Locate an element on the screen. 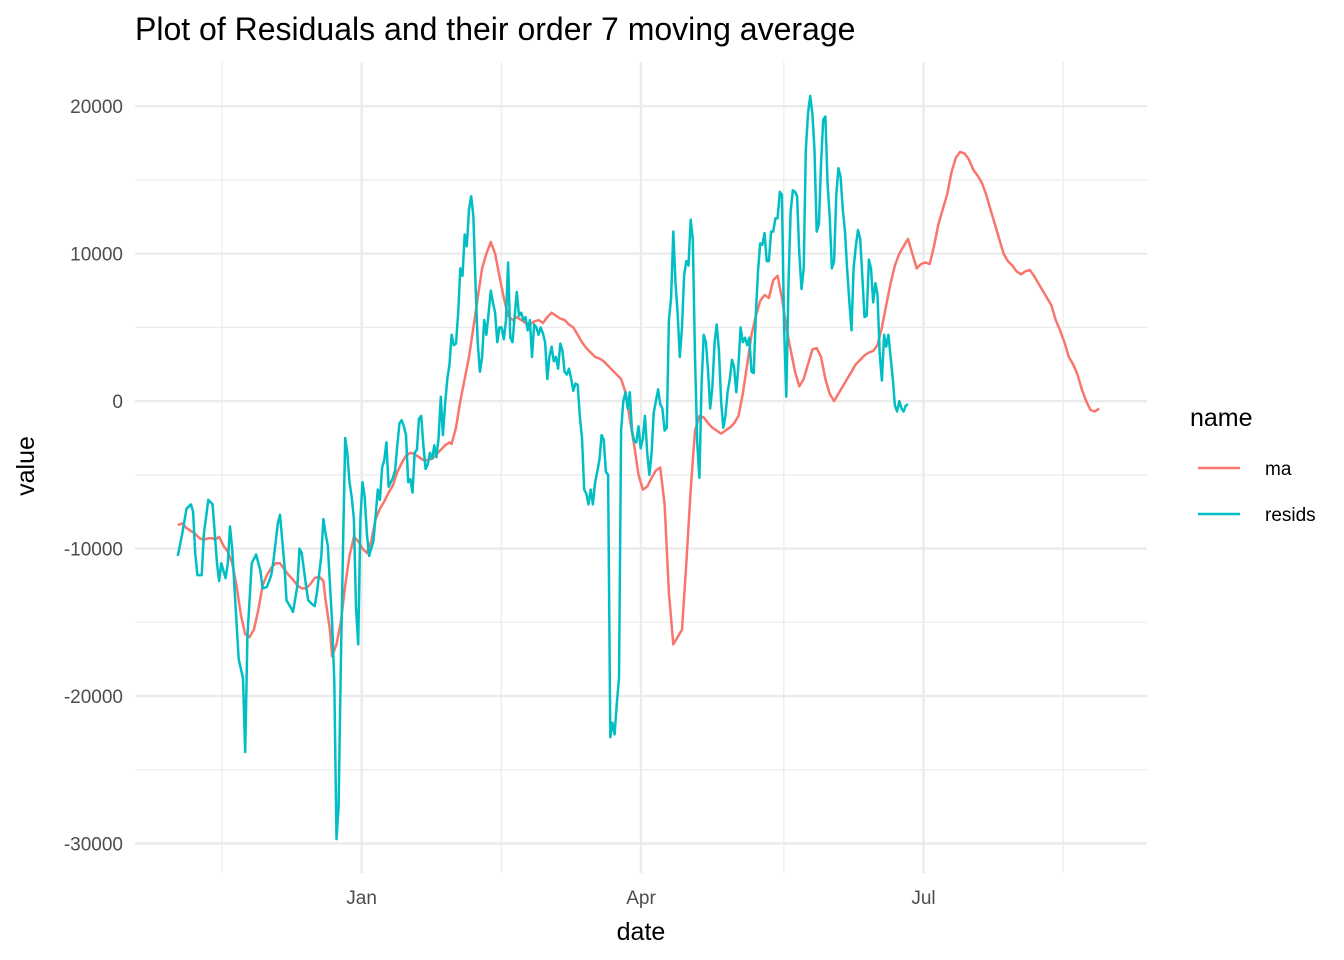 This screenshot has width=1344, height=960. y-tick-label: 20000 is located at coordinates (96, 107).